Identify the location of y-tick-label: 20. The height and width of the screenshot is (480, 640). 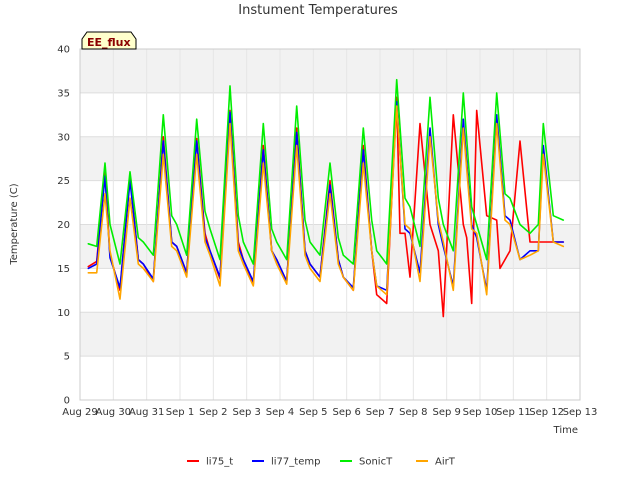
(63, 225).